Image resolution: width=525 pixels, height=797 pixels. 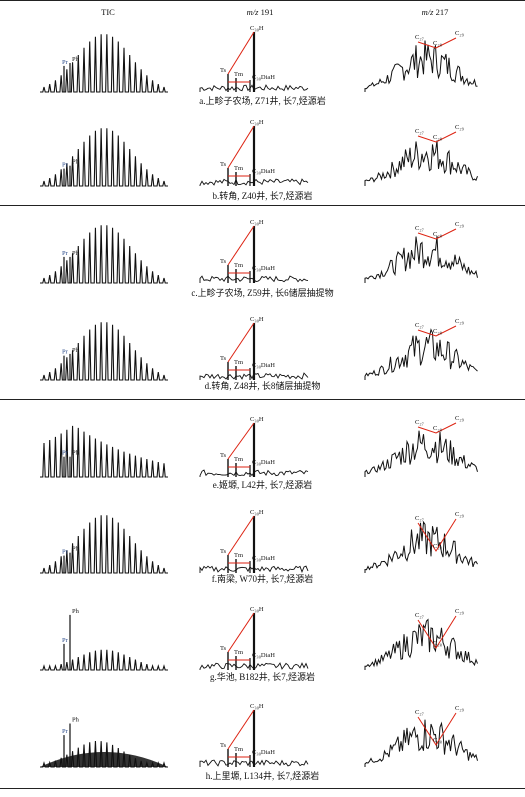 What do you see at coordinates (108, 12) in the screenshot?
I see `header-tic: TIC` at bounding box center [108, 12].